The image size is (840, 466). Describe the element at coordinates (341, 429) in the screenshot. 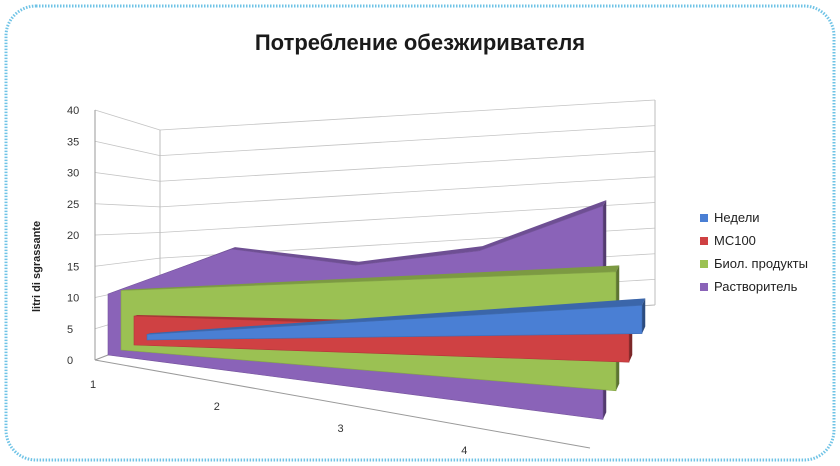

I see `x-tick-label: 3` at that location.